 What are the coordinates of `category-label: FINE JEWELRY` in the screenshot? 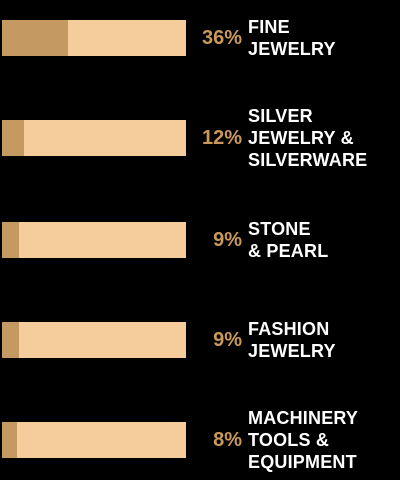 It's located at (292, 38).